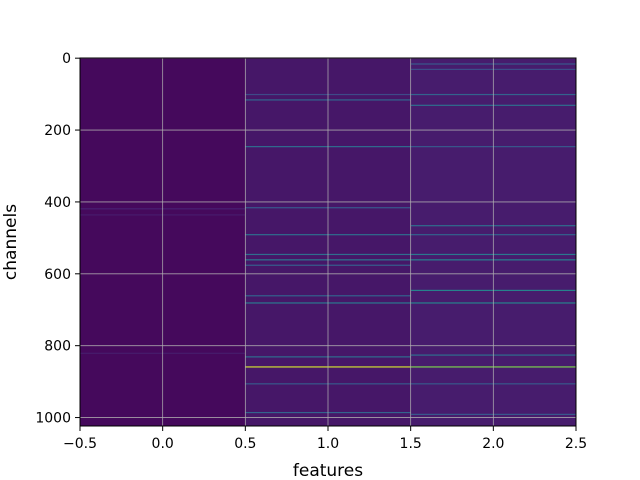  What do you see at coordinates (411, 444) in the screenshot?
I see `x-tick-label: 1.5` at bounding box center [411, 444].